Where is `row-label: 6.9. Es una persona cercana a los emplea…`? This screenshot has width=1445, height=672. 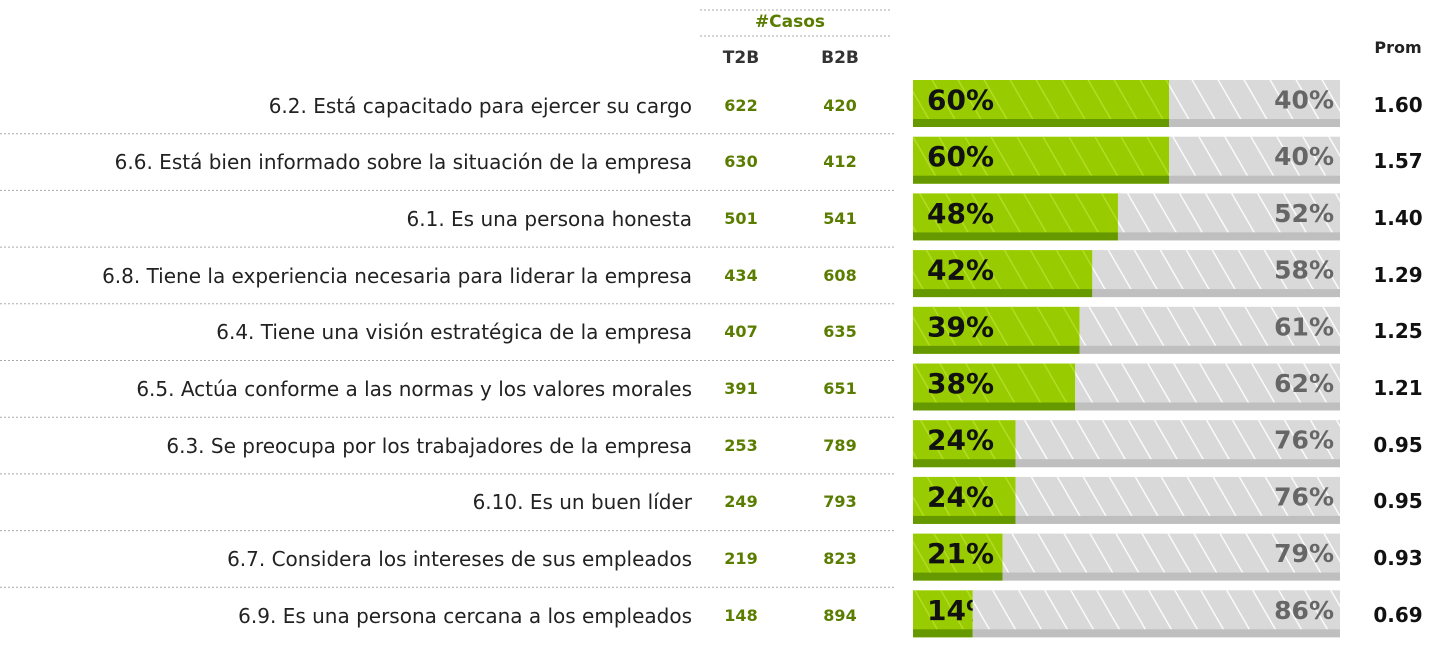 row-label: 6.9. Es una persona cercana a los emplea… is located at coordinates (465, 615).